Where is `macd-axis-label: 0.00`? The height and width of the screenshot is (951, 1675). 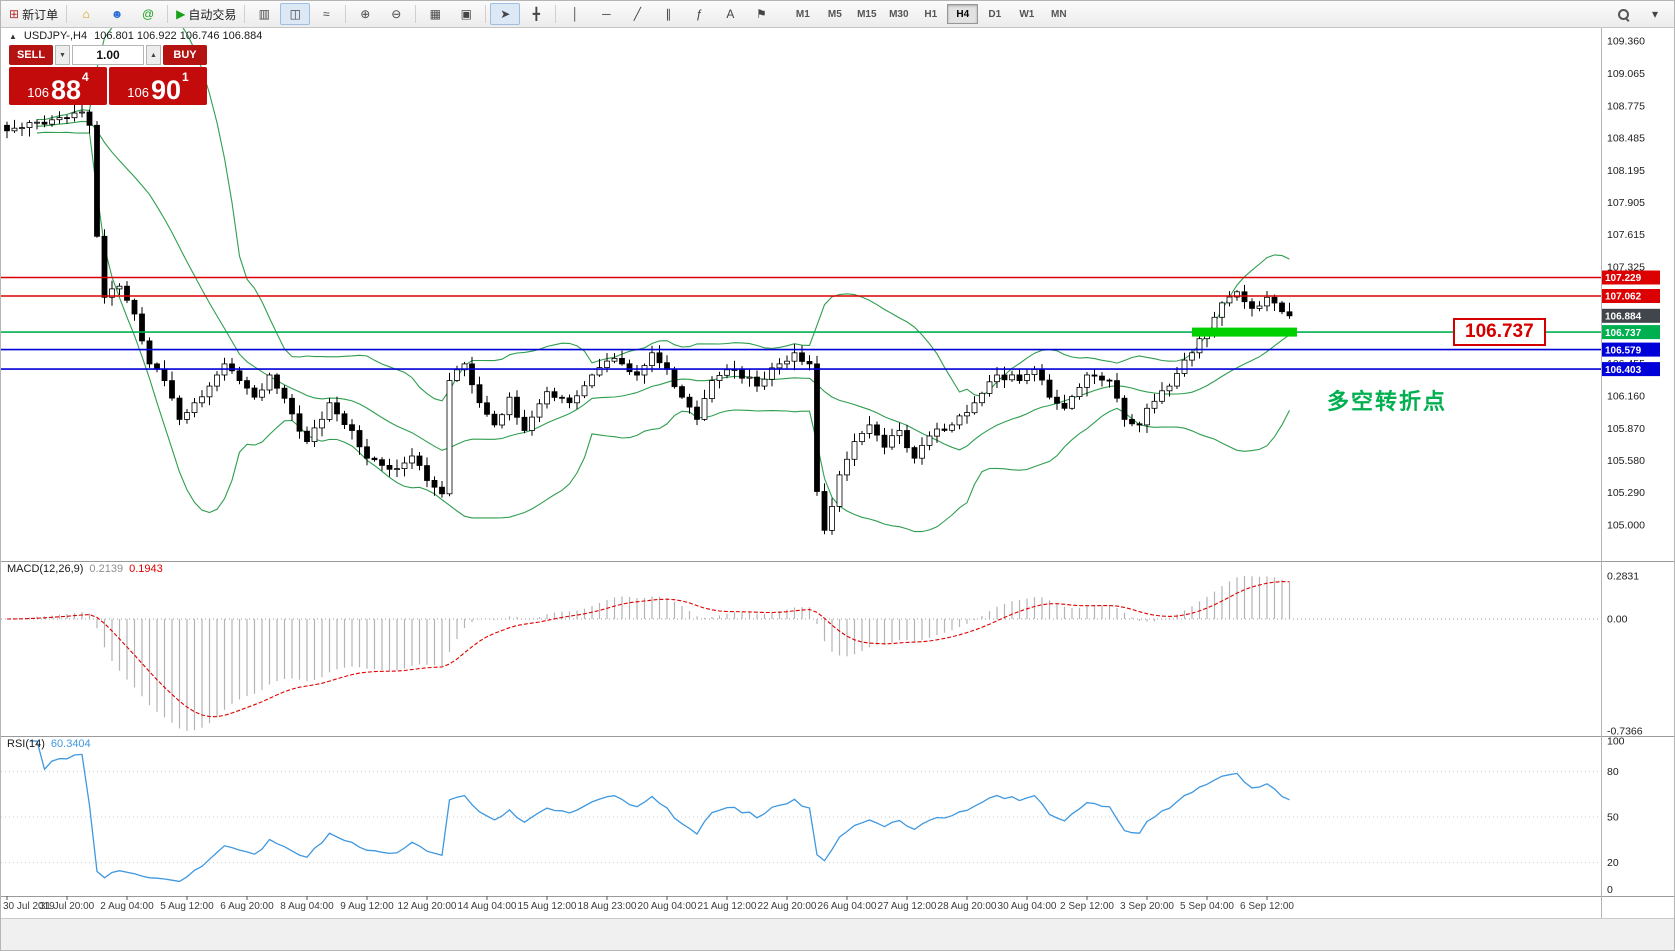 macd-axis-label: 0.00 is located at coordinates (1617, 620).